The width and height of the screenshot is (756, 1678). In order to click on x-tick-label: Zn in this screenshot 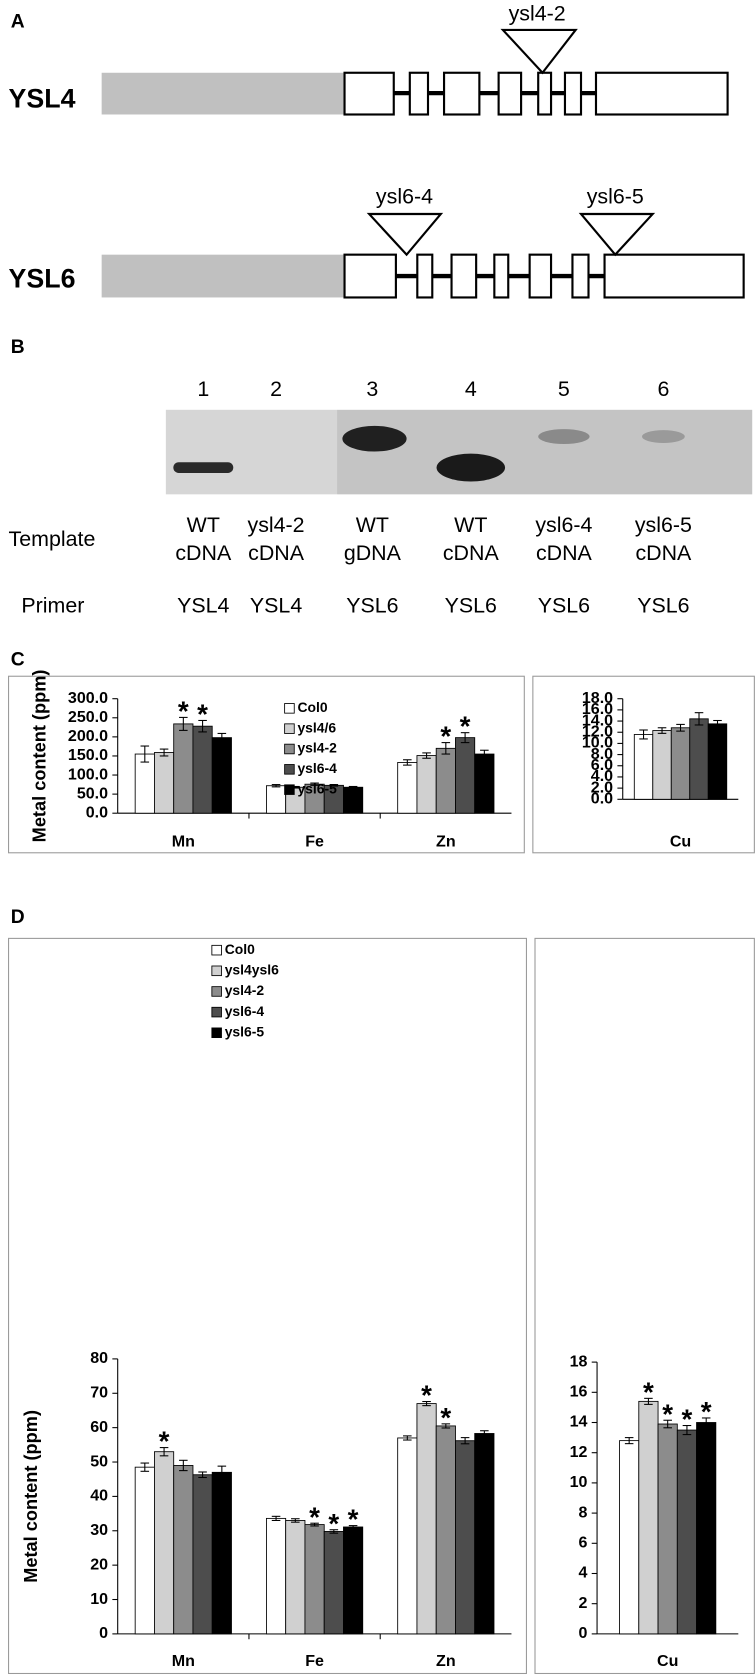, I will do `click(446, 841)`.